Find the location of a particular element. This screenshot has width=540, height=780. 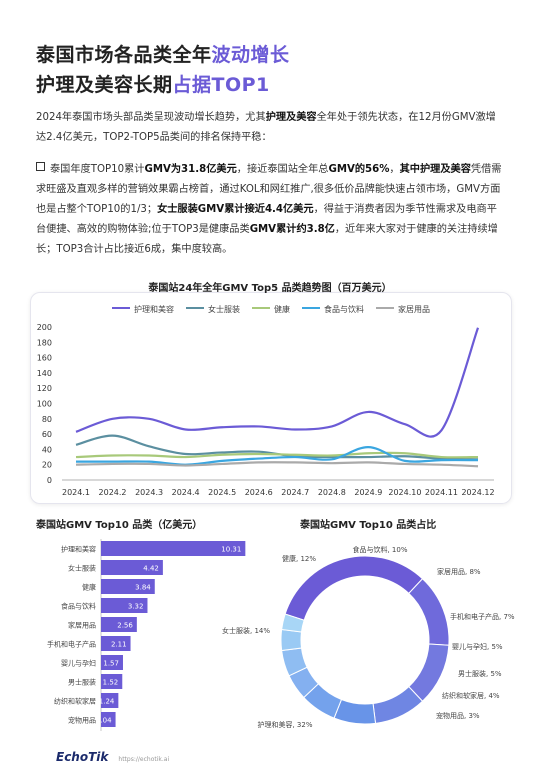

pie-chart-title: 泰国站GMV Top10 品类占比 is located at coordinates (368, 525).